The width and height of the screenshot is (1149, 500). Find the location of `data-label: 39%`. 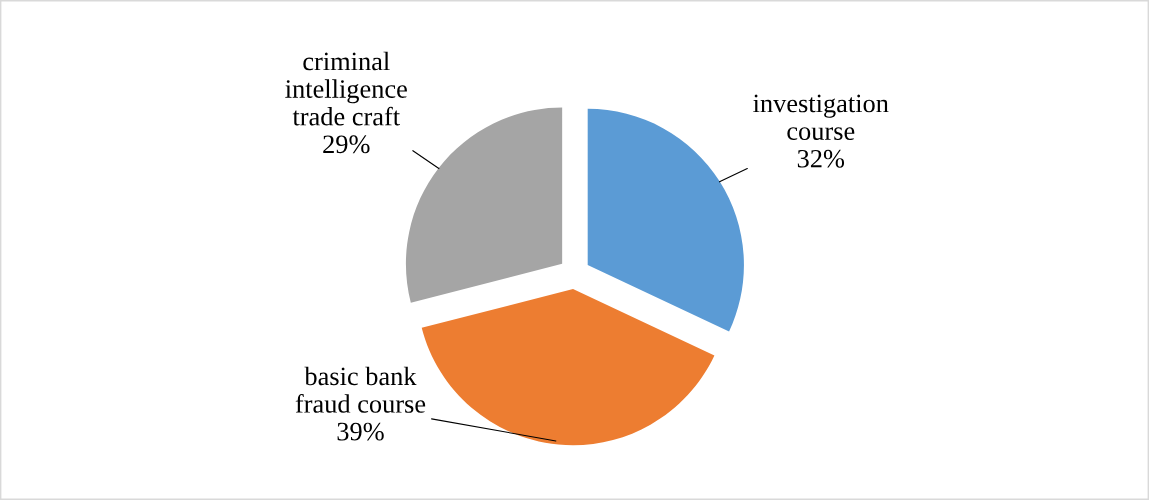

data-label: 39% is located at coordinates (360, 431).